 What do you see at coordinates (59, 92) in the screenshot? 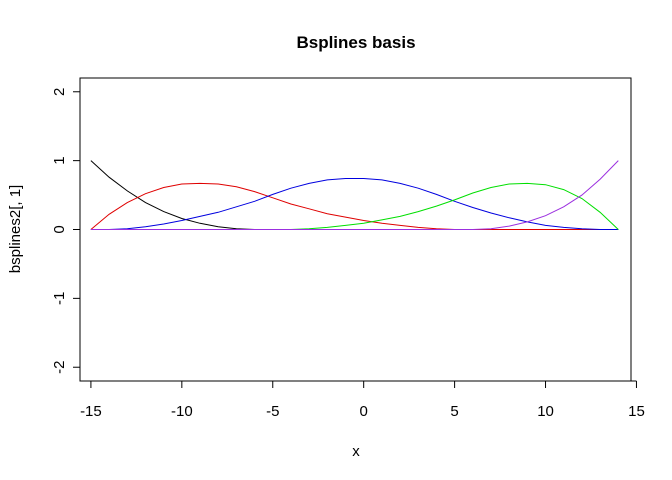
I see `y-tick-label: 2` at bounding box center [59, 92].